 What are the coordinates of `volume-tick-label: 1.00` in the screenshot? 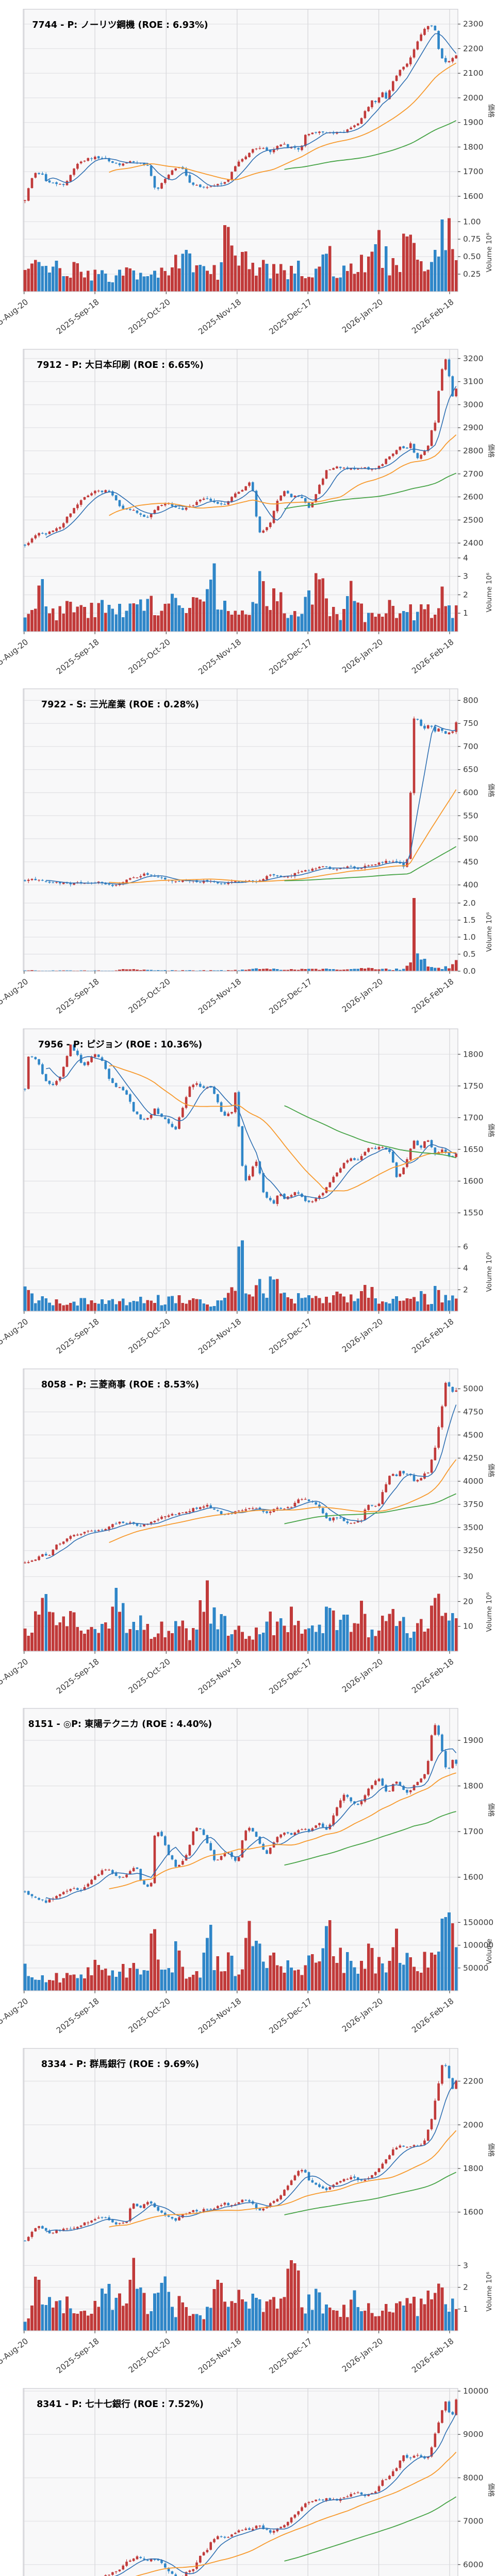 It's located at (472, 221).